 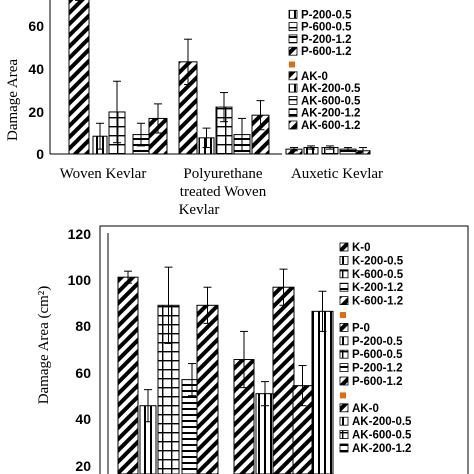 I want to click on bottom-y-tick-label: 100, so click(x=80, y=280).